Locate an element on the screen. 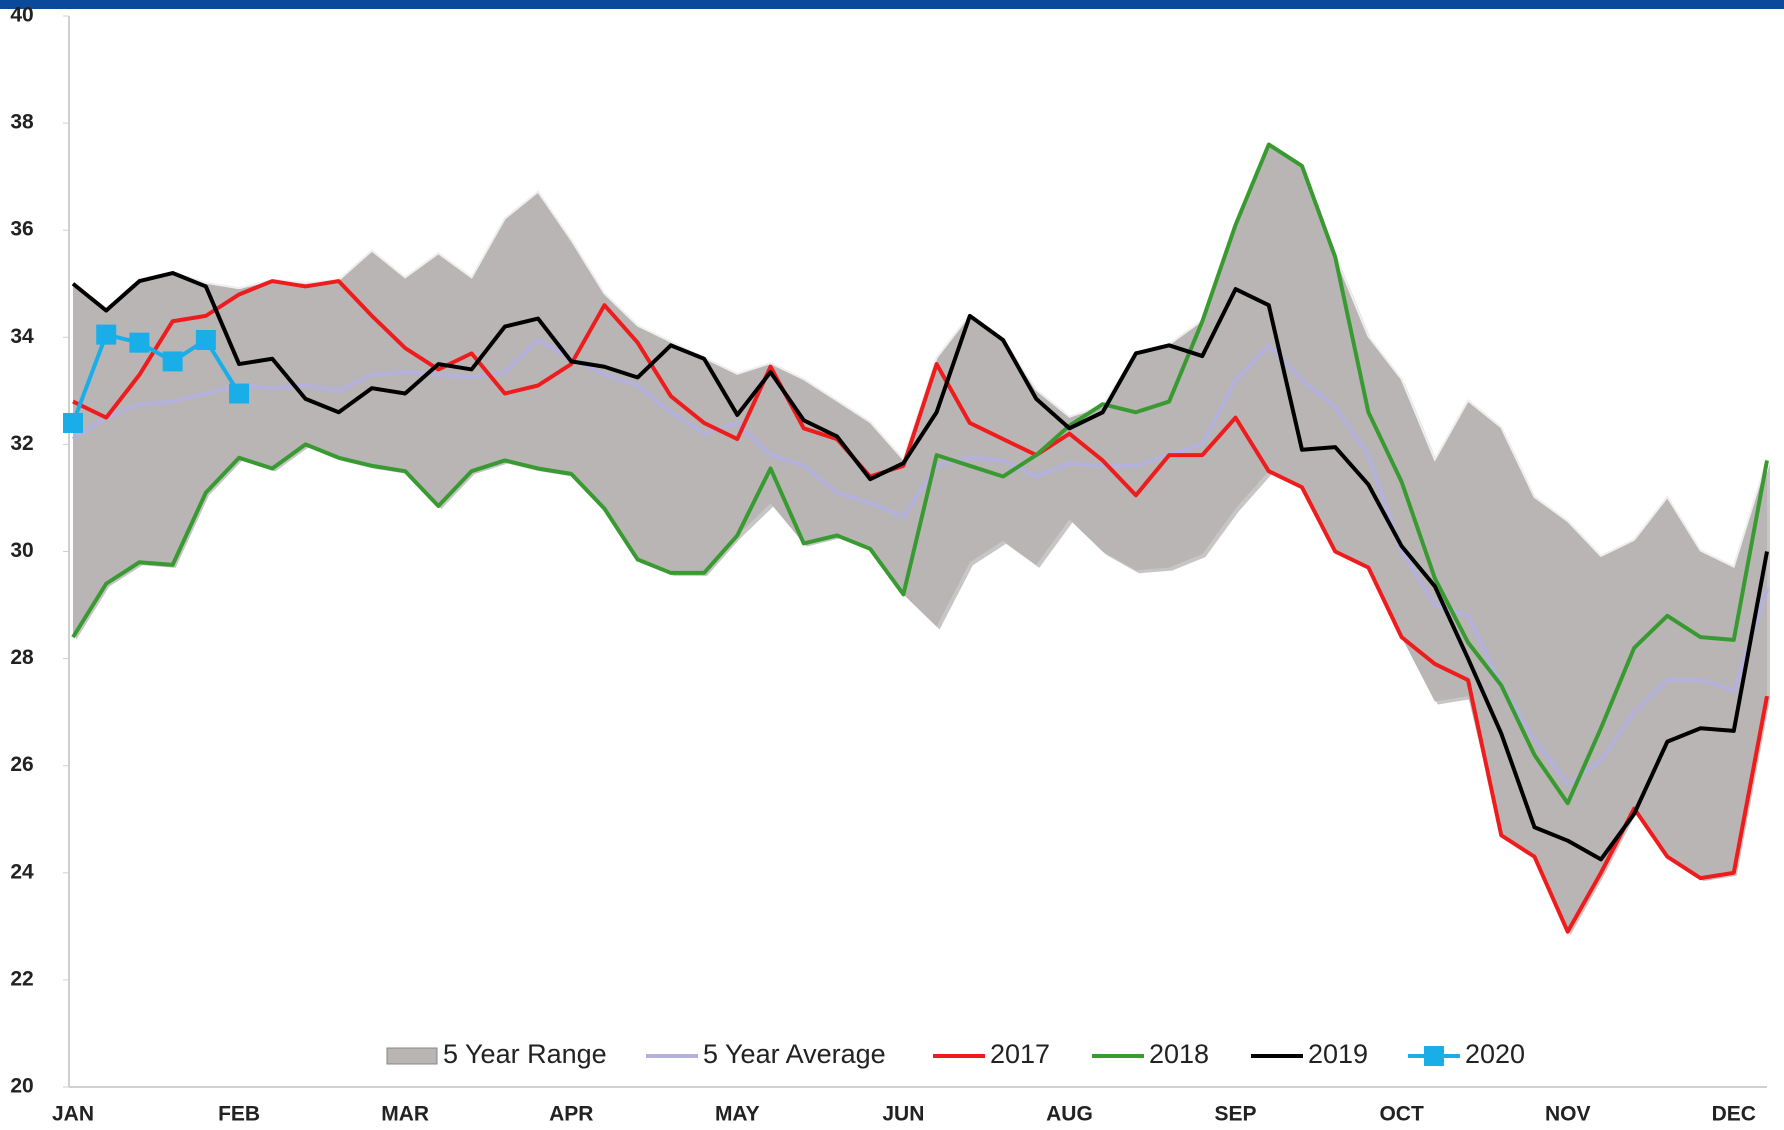  y-tick-label: 30 is located at coordinates (21, 550).